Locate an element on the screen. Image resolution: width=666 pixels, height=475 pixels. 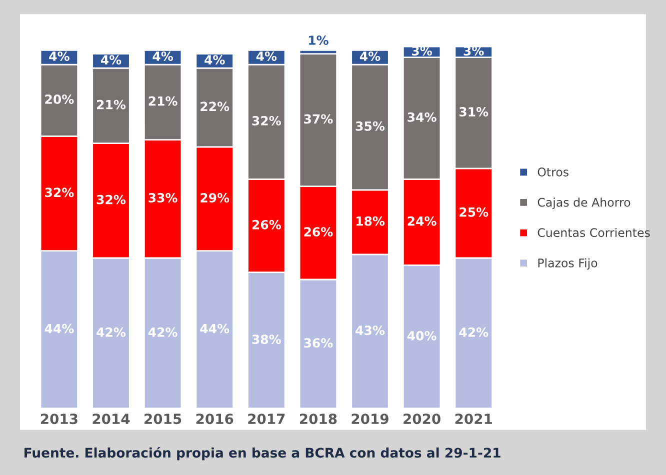
legend-label: Plazos Fijo is located at coordinates (568, 264).